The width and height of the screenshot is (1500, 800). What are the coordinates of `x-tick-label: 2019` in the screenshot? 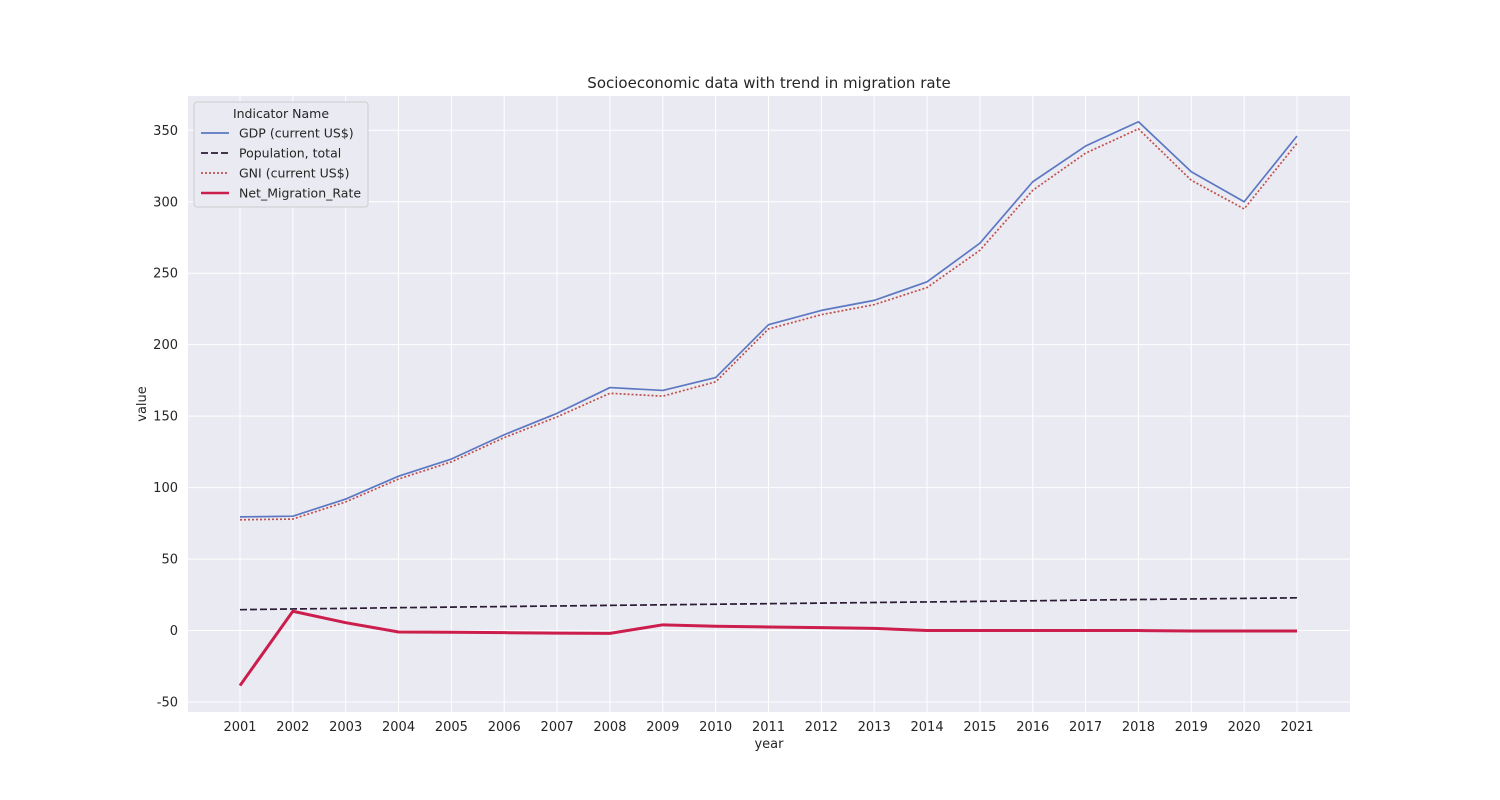 It's located at (1191, 727).